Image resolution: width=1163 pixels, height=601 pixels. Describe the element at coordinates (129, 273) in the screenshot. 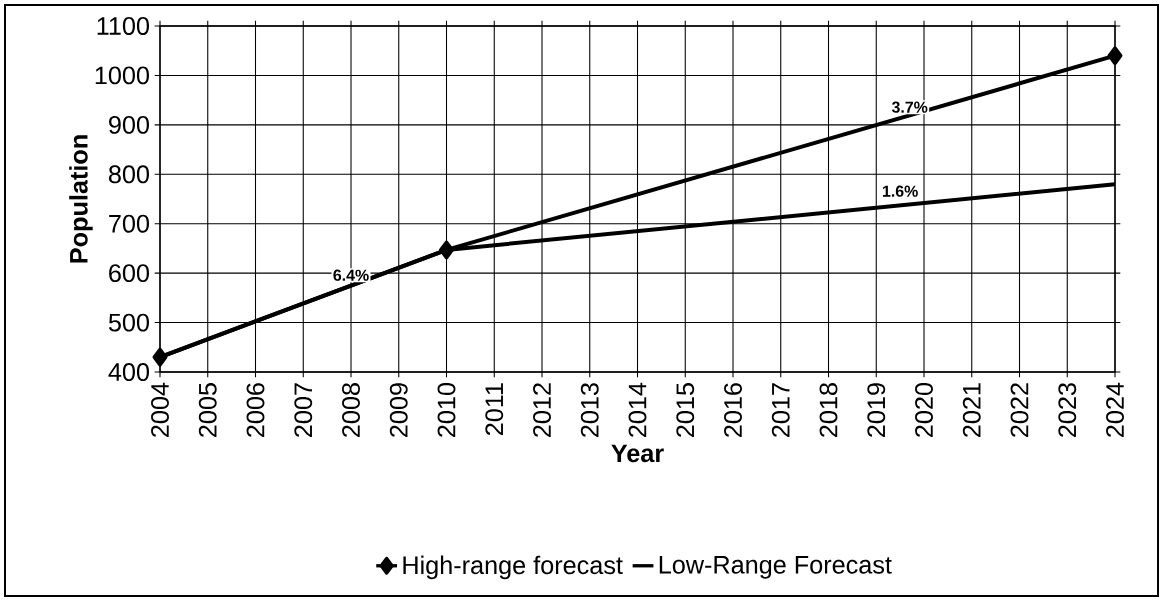

I see `y-tick-label: 600` at that location.